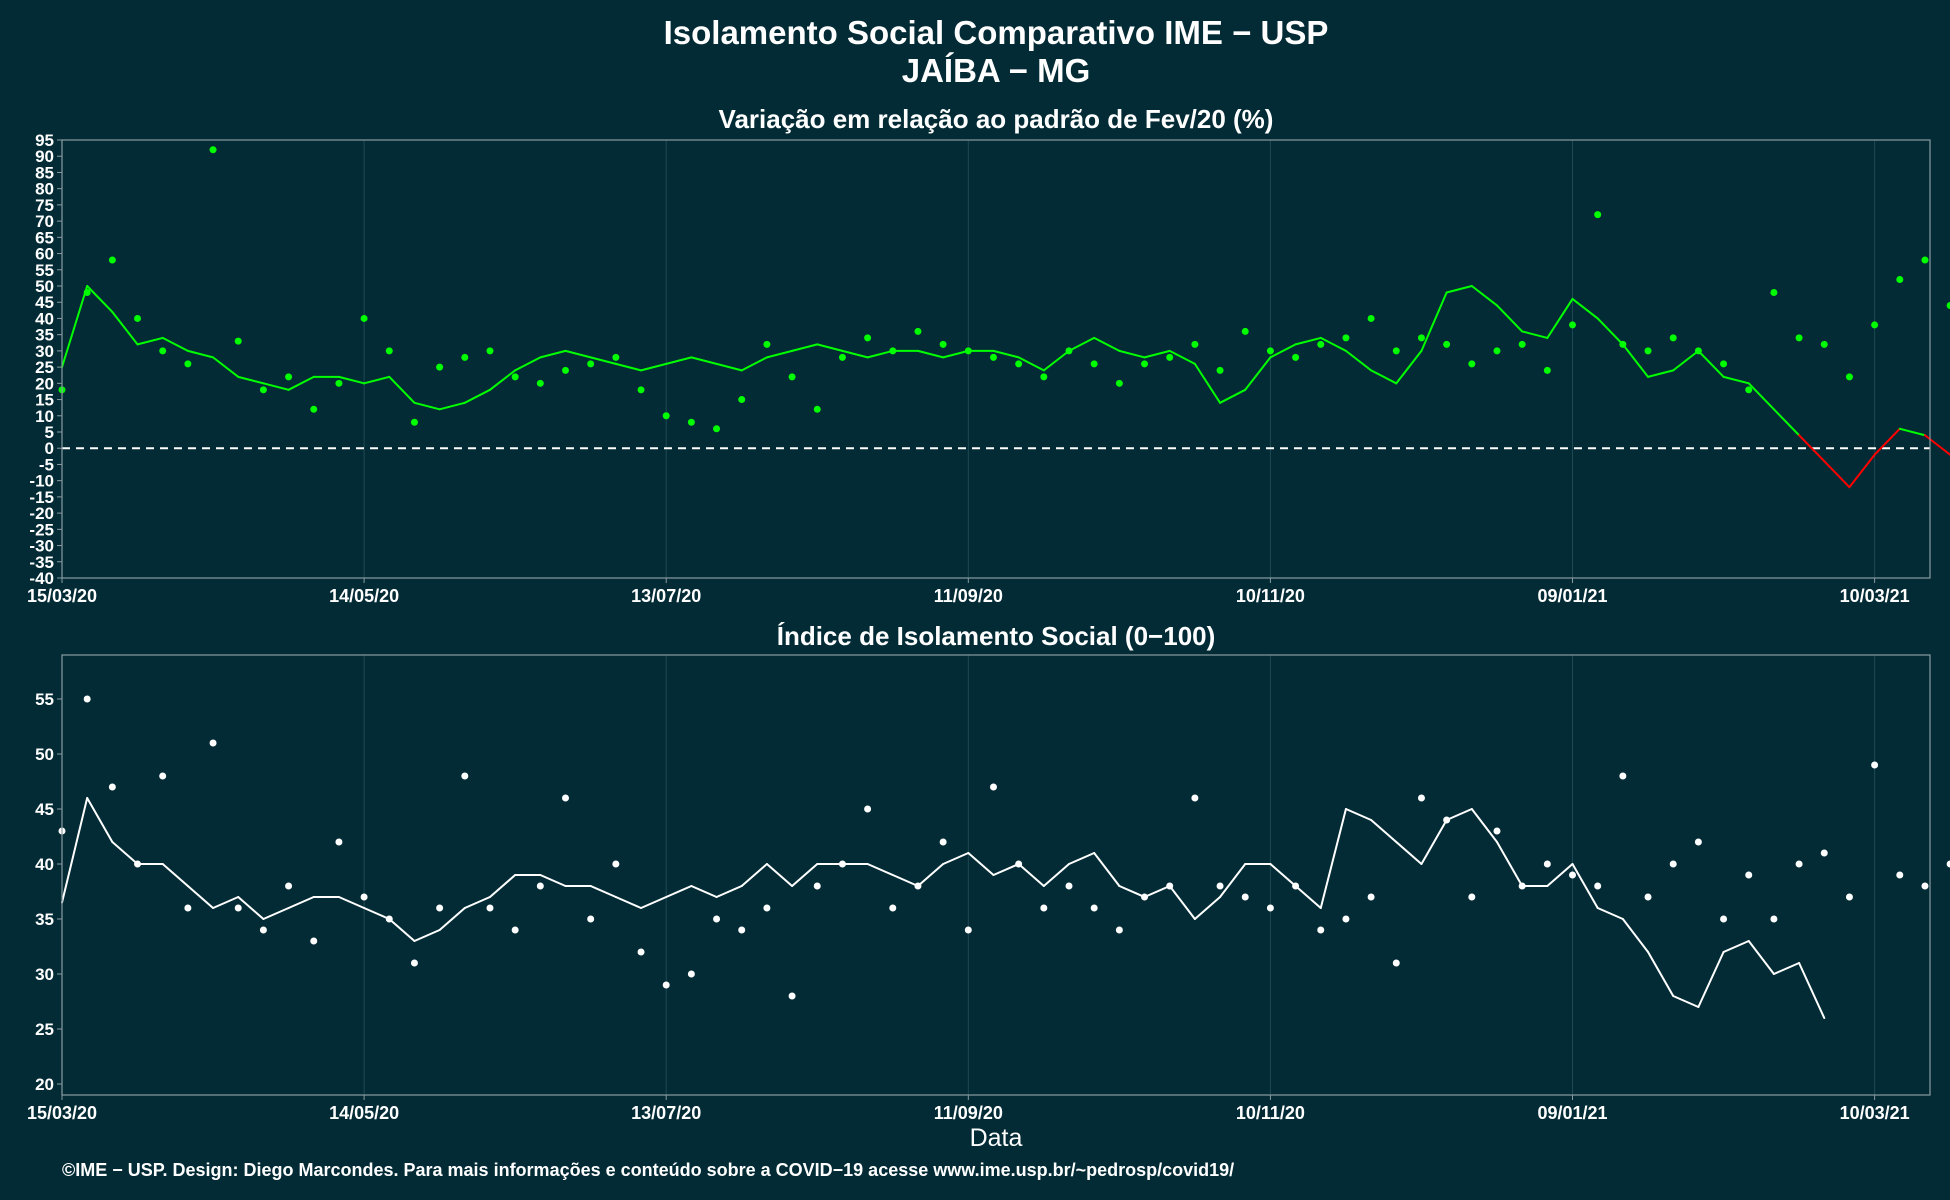  Describe the element at coordinates (44, 318) in the screenshot. I see `top-y-tick-label: 40` at that location.